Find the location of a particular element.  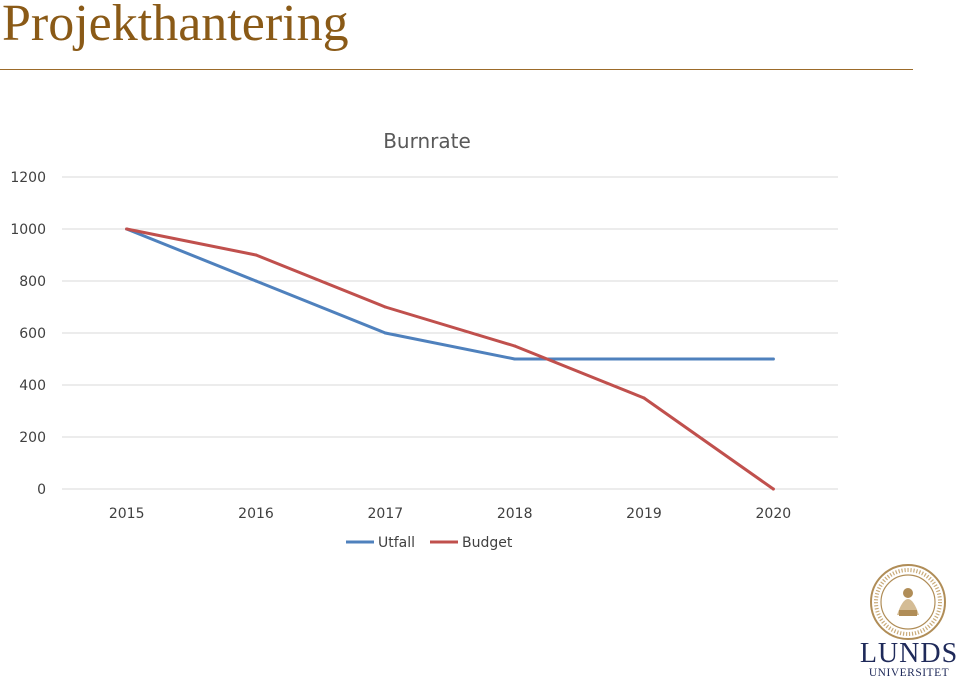

legend-item-utfall: Utfall is located at coordinates (380, 543).